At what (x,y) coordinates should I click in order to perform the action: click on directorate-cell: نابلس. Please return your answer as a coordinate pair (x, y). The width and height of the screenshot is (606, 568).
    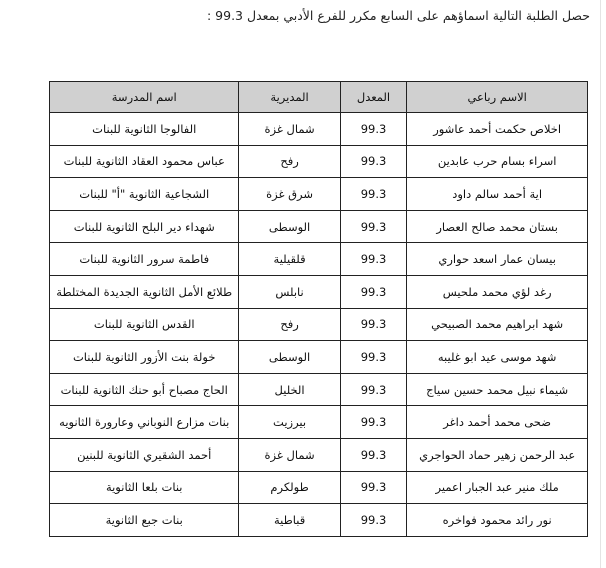
    Looking at the image, I should click on (289, 291).